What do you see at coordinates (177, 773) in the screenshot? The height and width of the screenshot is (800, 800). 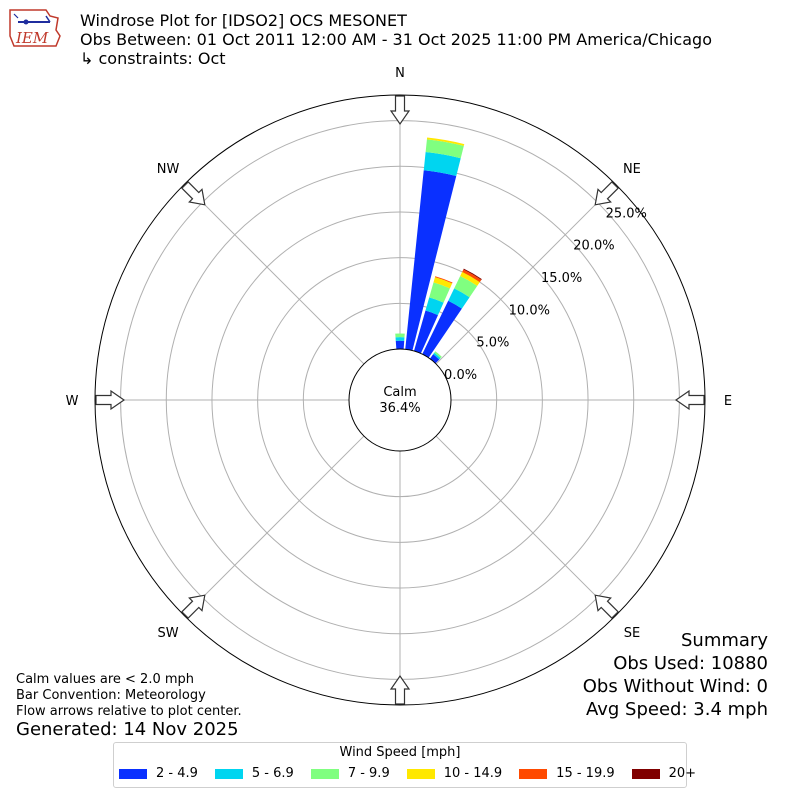 I see `legend-label: 2 - 4.9` at bounding box center [177, 773].